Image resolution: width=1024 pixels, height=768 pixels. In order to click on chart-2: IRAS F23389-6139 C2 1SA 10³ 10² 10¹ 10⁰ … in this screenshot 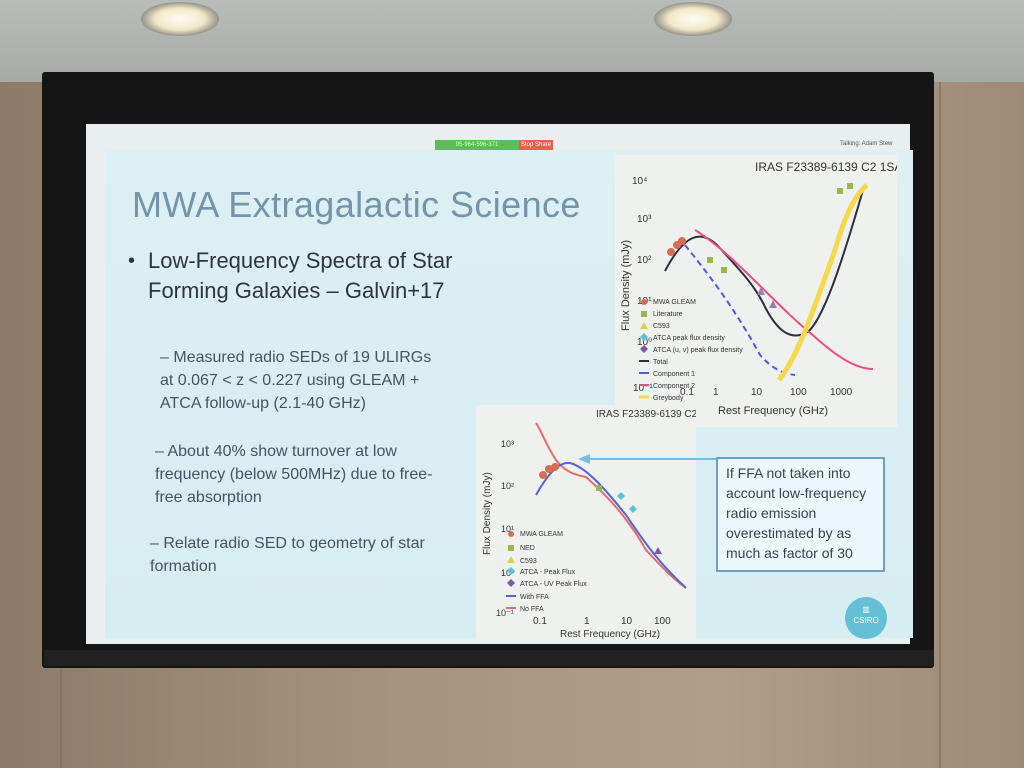, I will do `click(597, 522)`.